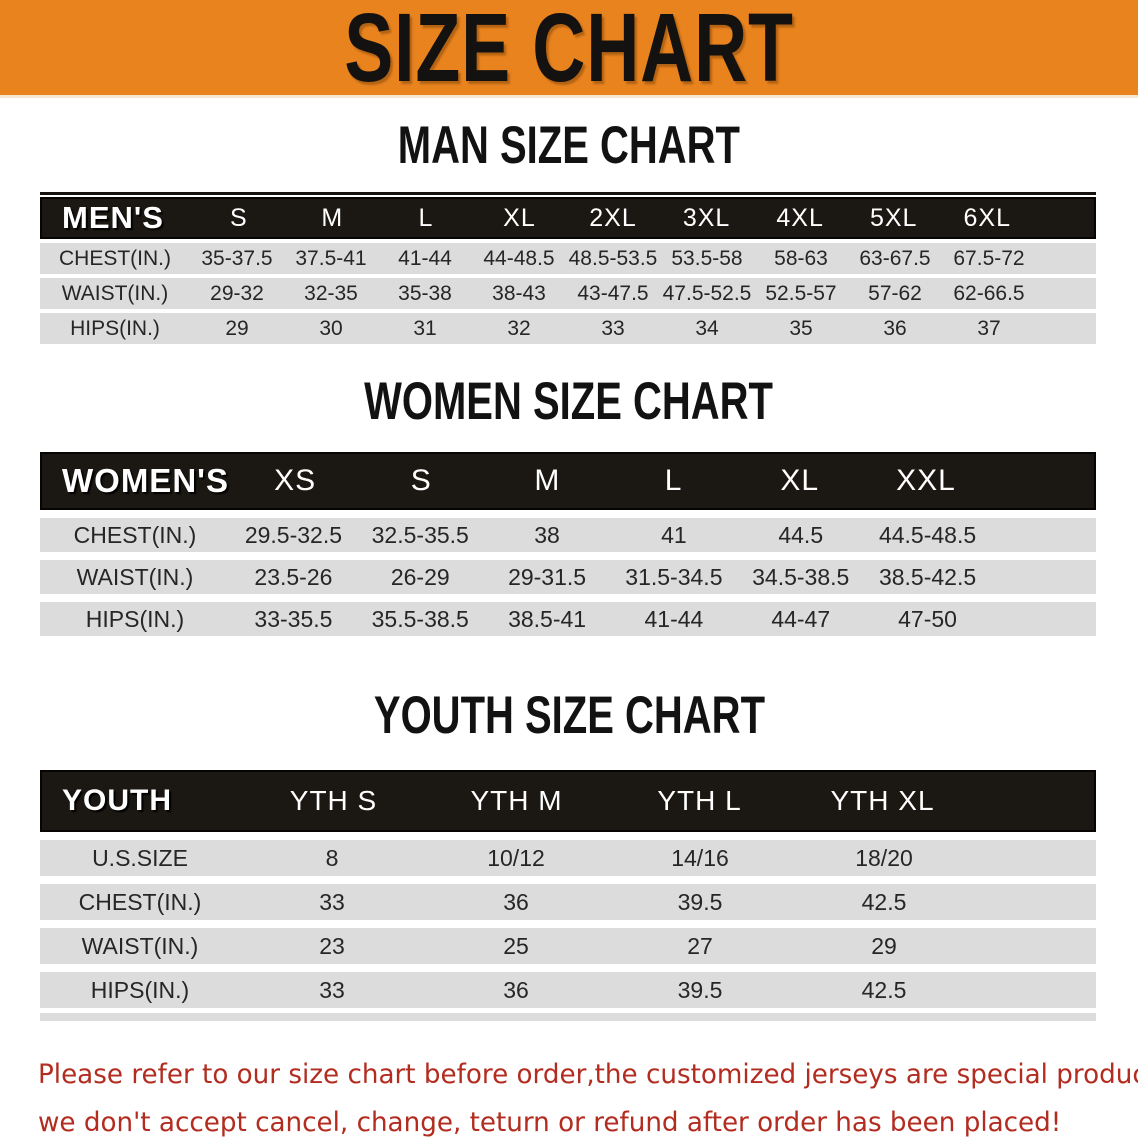 This screenshot has width=1138, height=1147. Describe the element at coordinates (989, 293) in the screenshot. I see `value-cell: 62-66.5` at that location.